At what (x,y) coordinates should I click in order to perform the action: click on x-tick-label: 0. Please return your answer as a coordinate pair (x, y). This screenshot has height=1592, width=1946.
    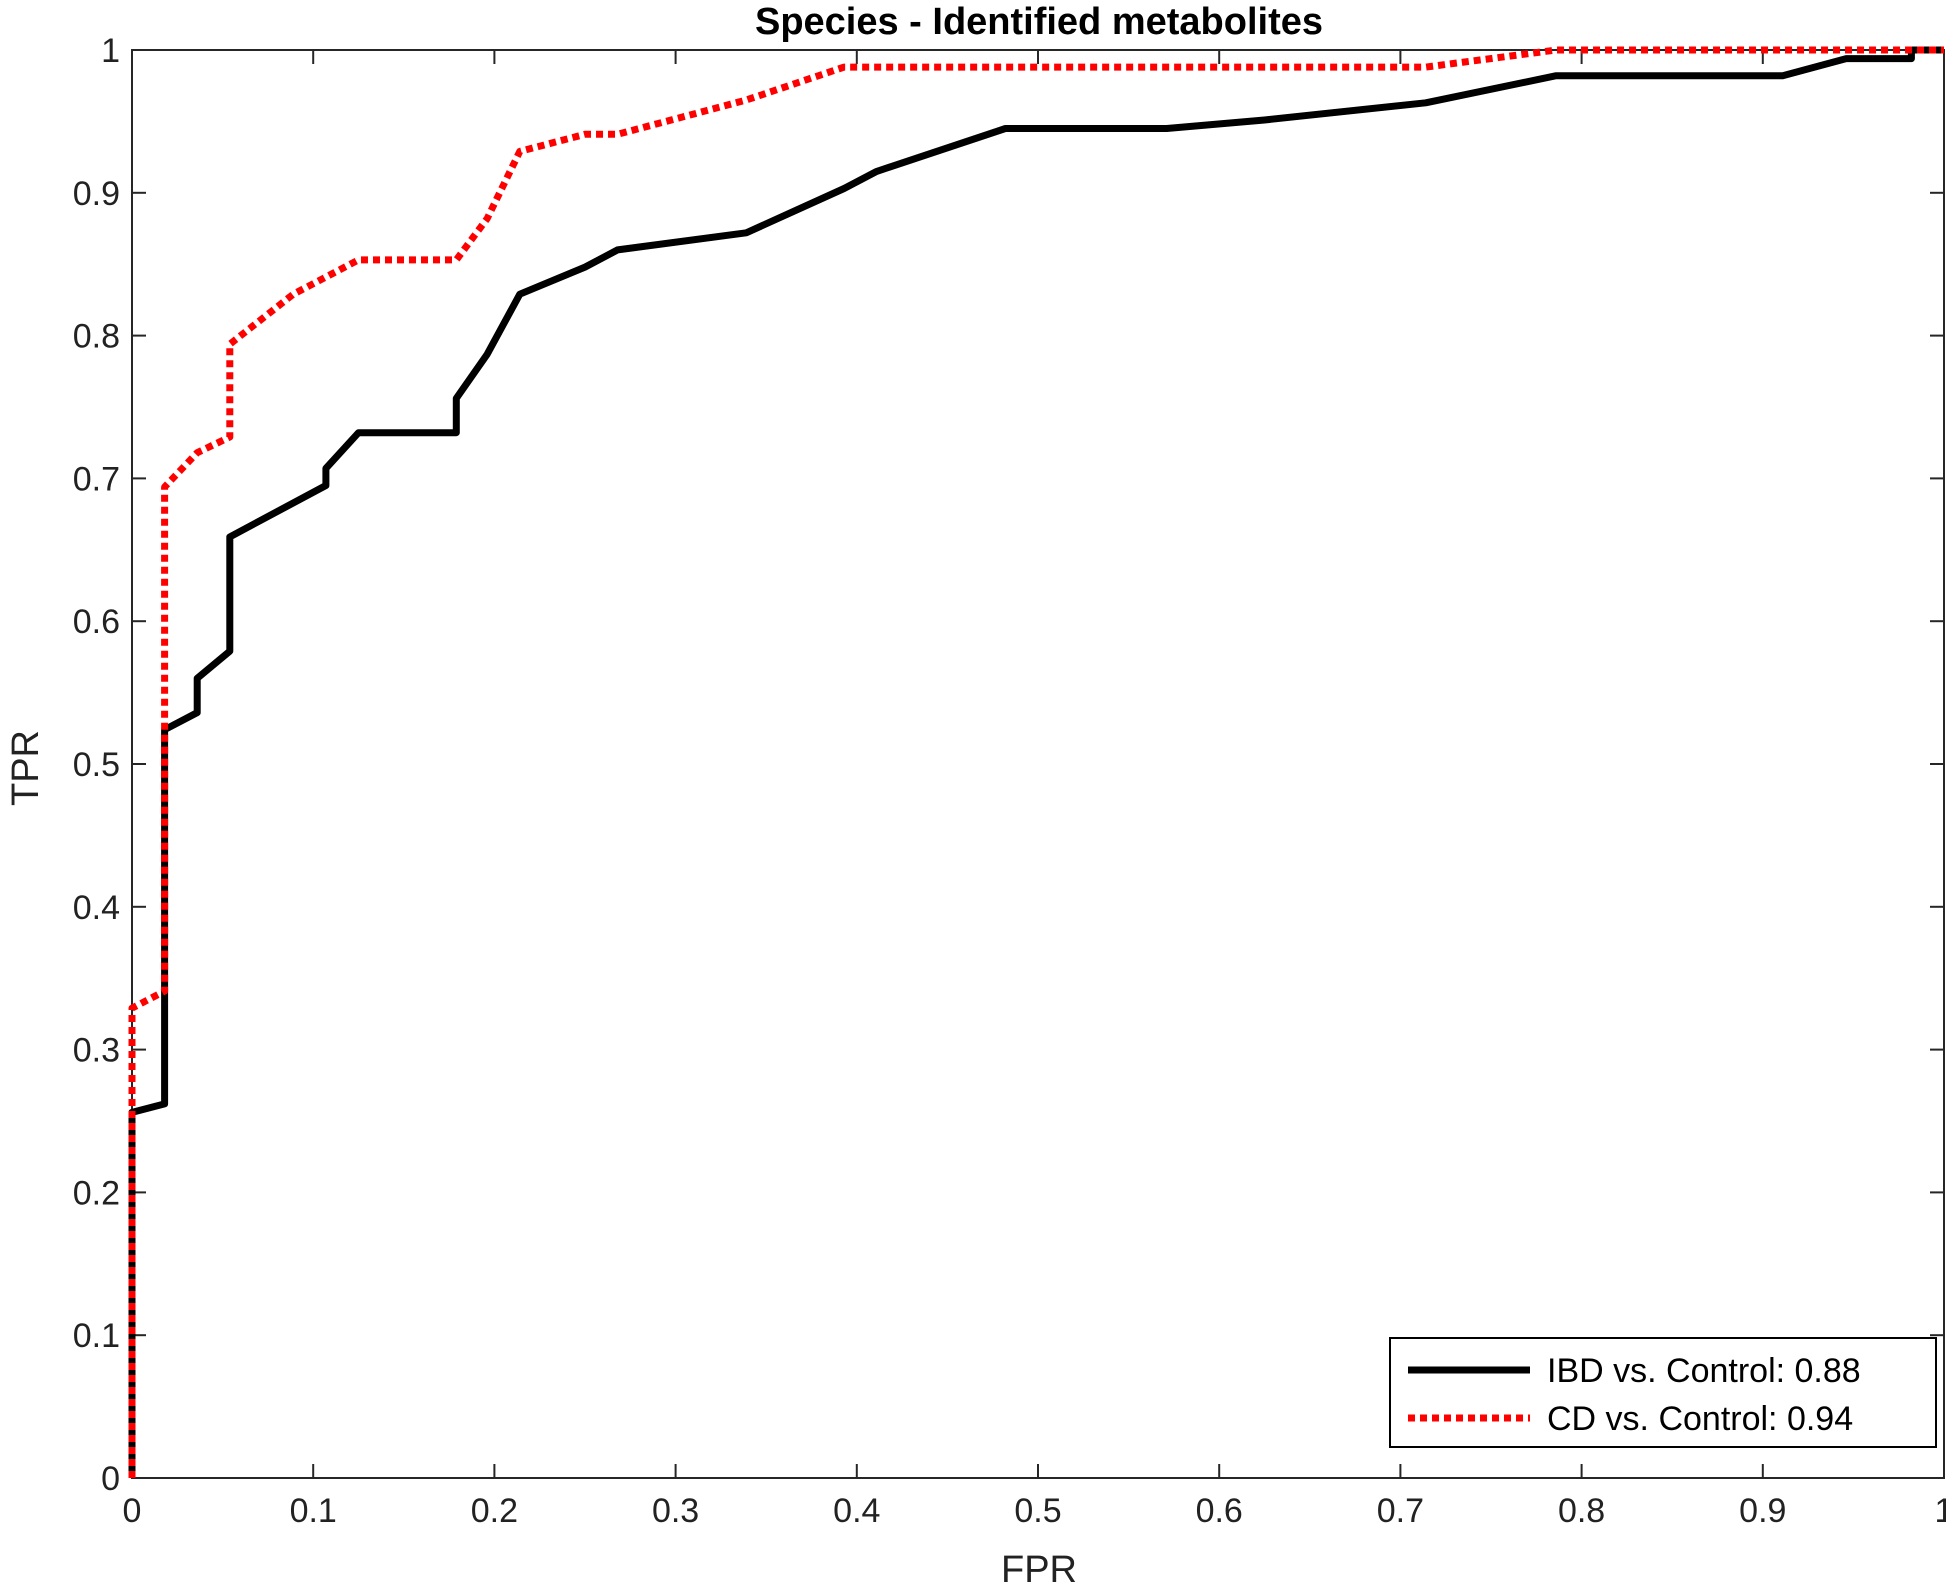
    Looking at the image, I should click on (132, 1511).